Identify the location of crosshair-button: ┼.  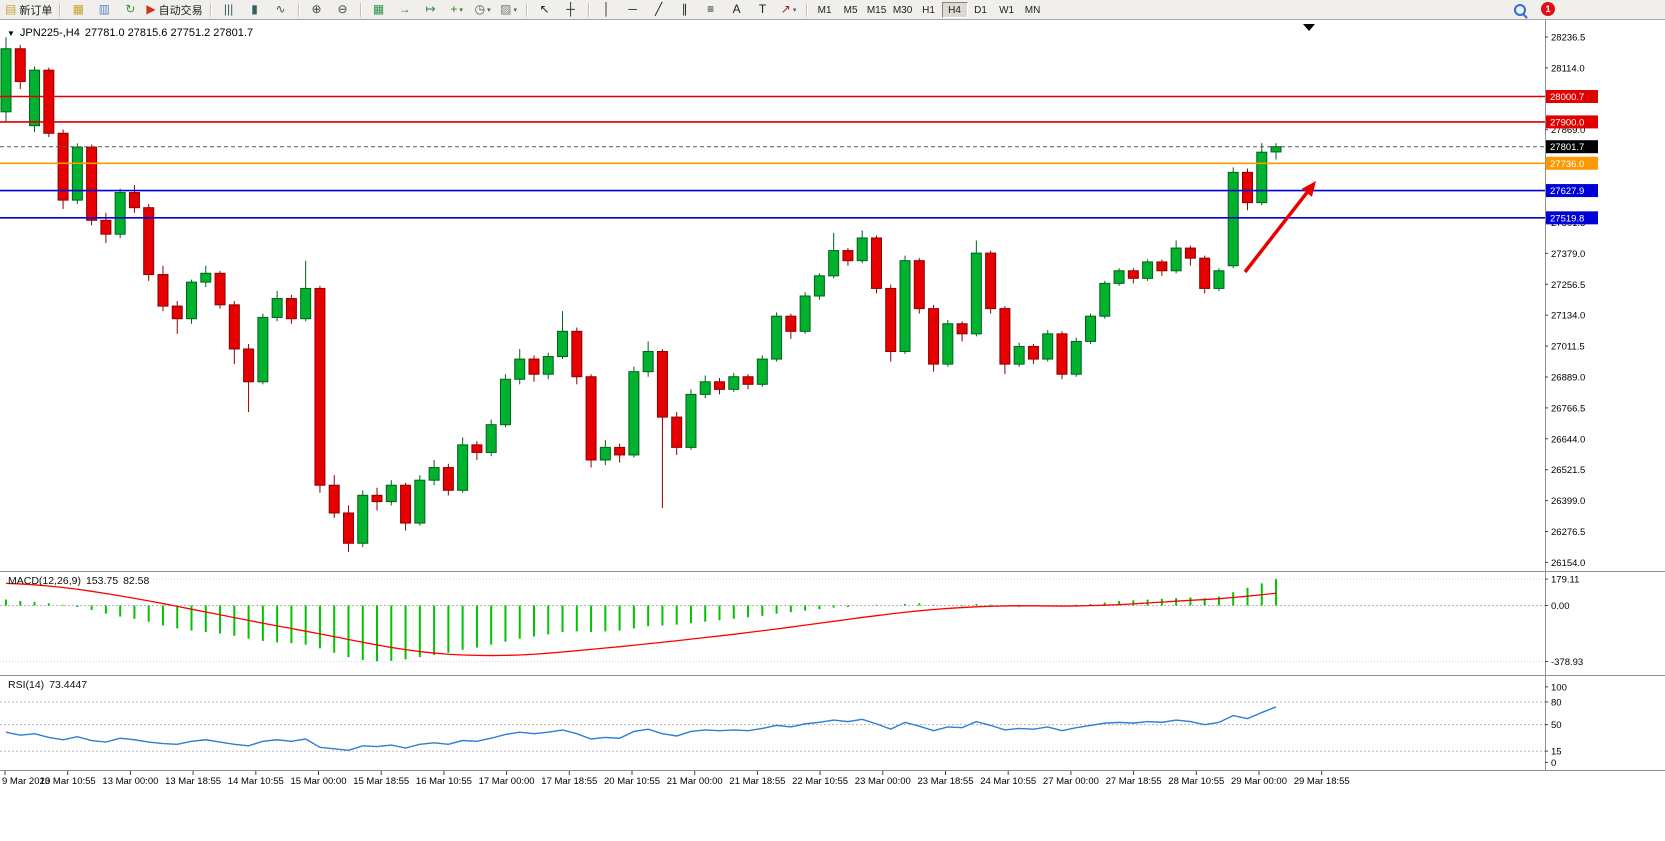
(571, 9).